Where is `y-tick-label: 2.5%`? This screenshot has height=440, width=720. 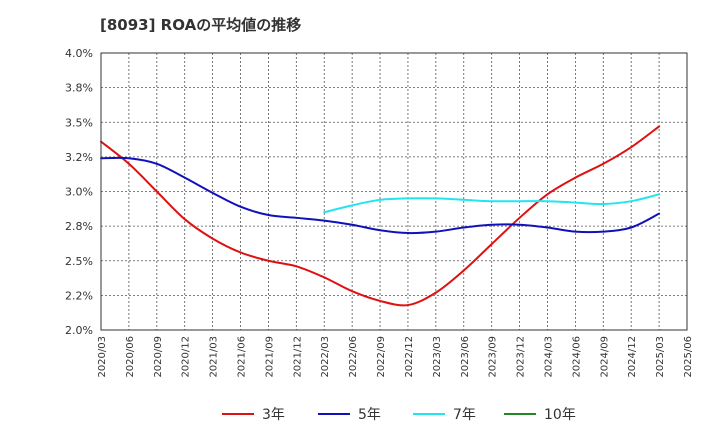
y-tick-label: 2.5% is located at coordinates (79, 261).